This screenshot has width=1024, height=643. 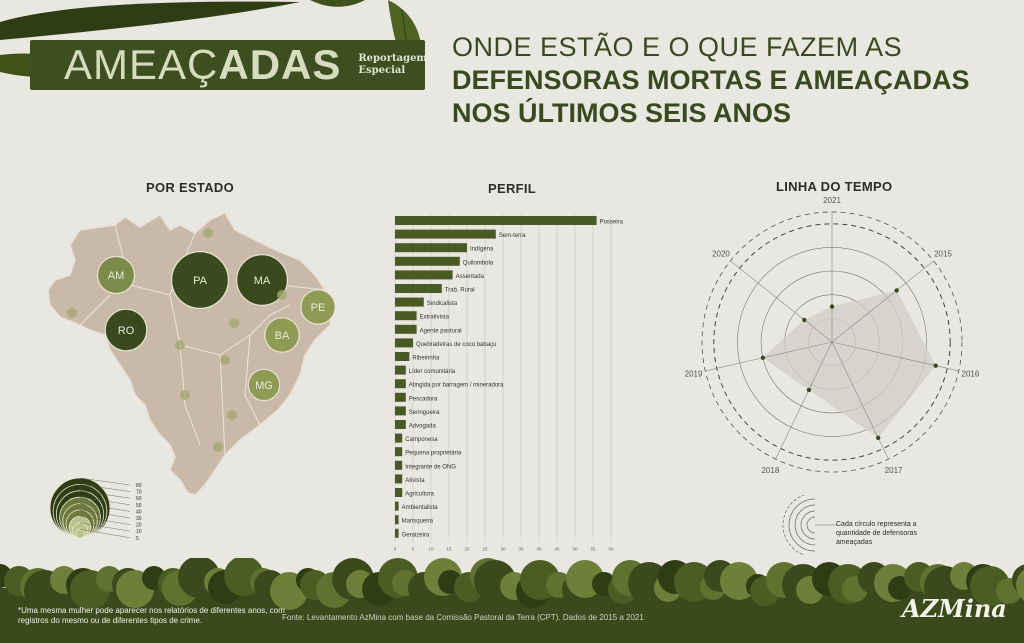 What do you see at coordinates (1020, 585) in the screenshot?
I see `tree-crown` at bounding box center [1020, 585].